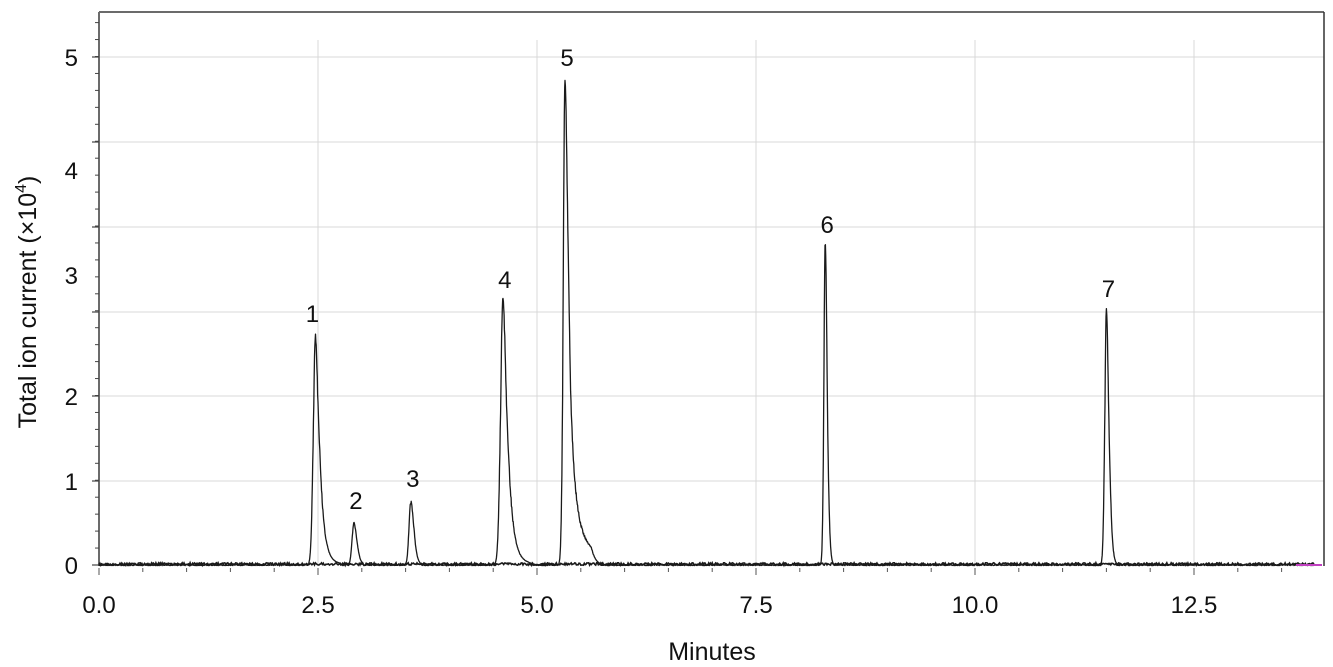  Describe the element at coordinates (355, 501) in the screenshot. I see `peak-label-2: 2` at that location.